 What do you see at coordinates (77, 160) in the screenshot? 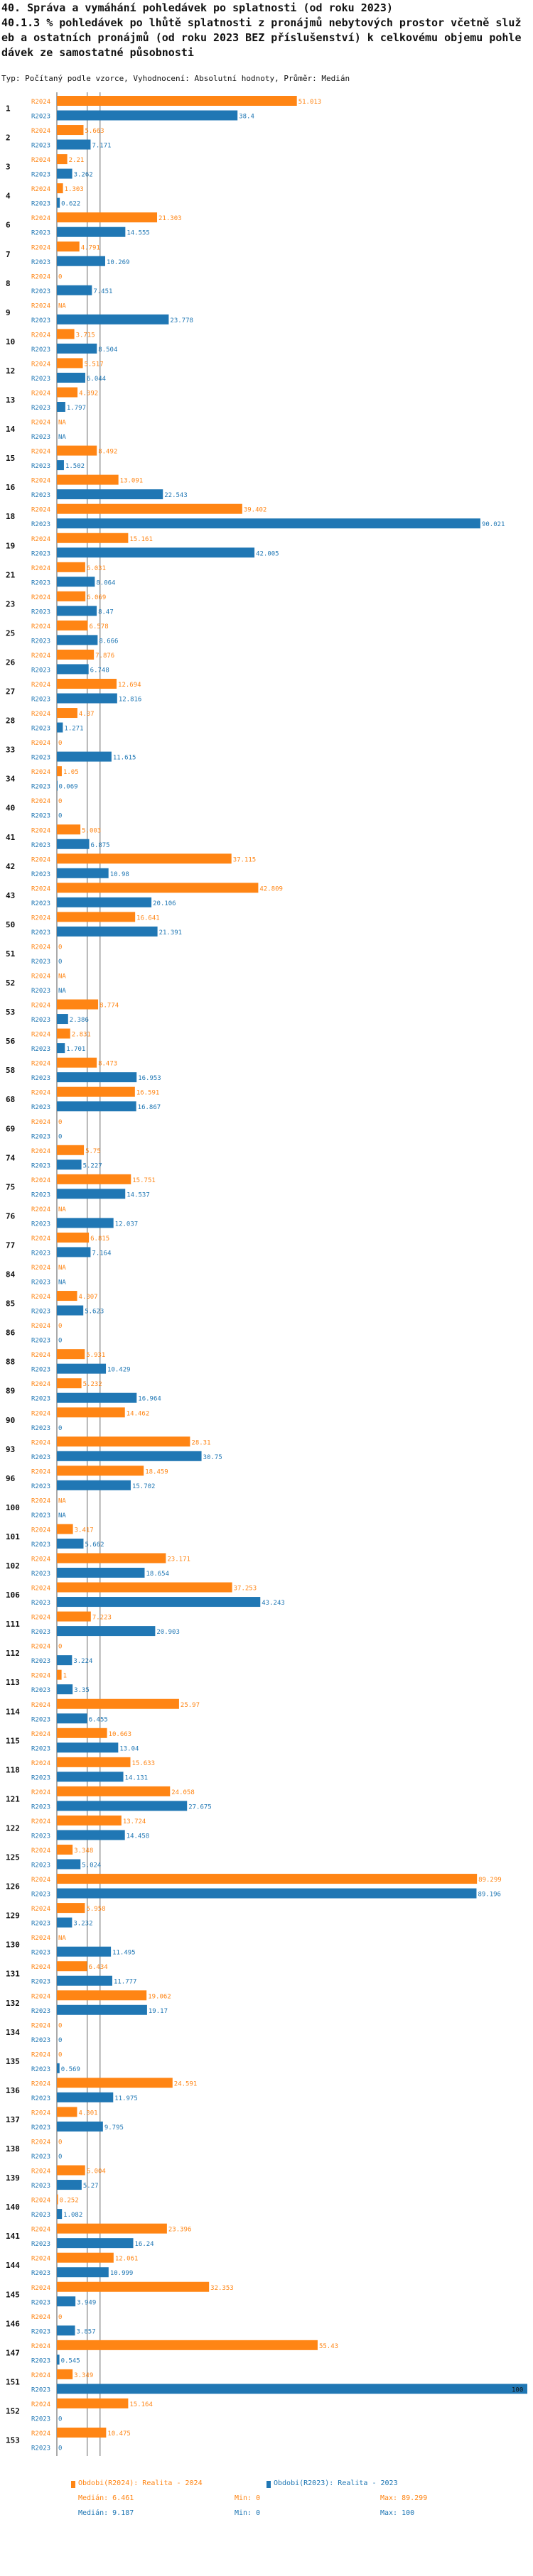
I see `value-label-r2024: 2.21` at bounding box center [77, 160].